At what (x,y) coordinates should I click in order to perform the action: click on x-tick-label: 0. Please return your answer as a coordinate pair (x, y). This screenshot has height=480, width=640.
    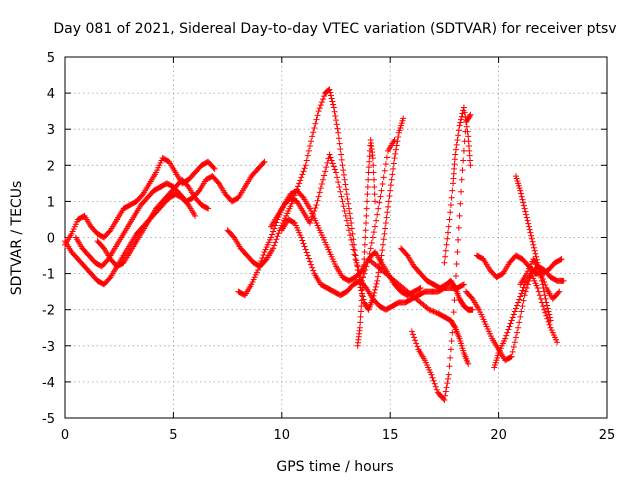
    Looking at the image, I should click on (65, 435).